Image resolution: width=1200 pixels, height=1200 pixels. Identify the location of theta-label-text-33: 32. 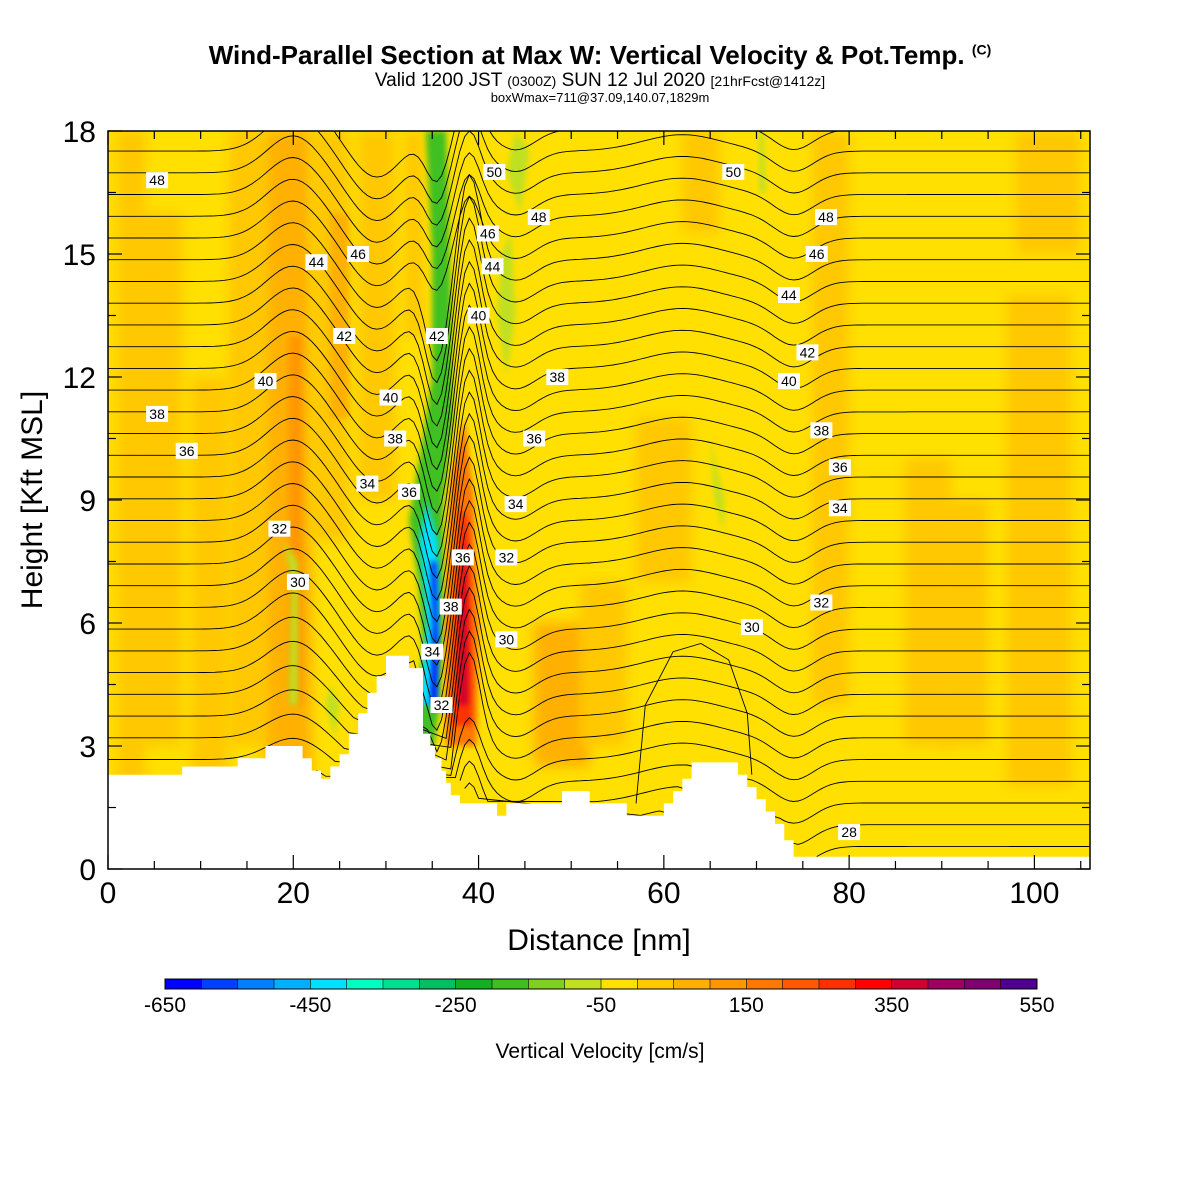
(822, 603).